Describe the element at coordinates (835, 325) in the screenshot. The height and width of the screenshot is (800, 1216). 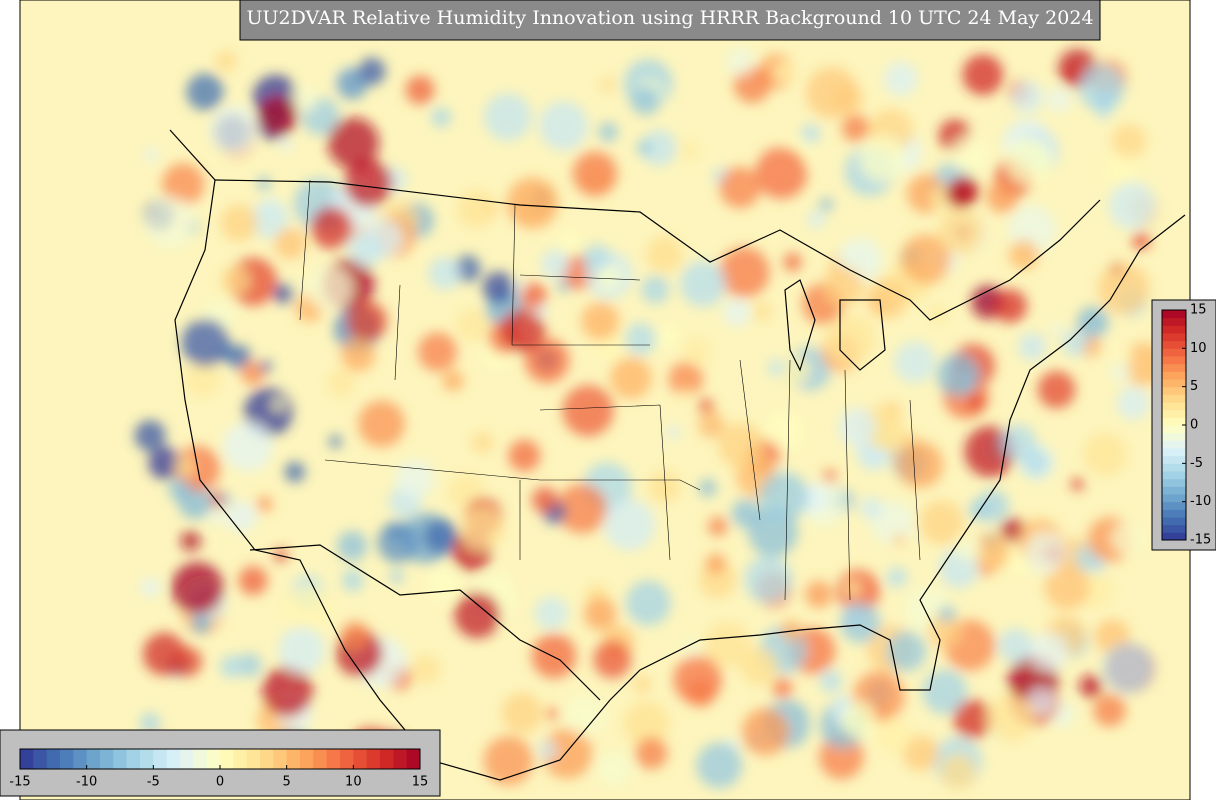
I see `great-lakes` at that location.